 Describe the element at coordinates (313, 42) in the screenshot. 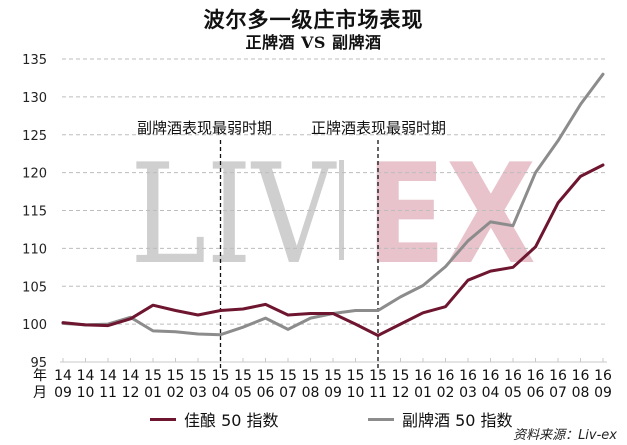

I see `chart-subtitle: 正牌酒 VS 副牌酒` at that location.